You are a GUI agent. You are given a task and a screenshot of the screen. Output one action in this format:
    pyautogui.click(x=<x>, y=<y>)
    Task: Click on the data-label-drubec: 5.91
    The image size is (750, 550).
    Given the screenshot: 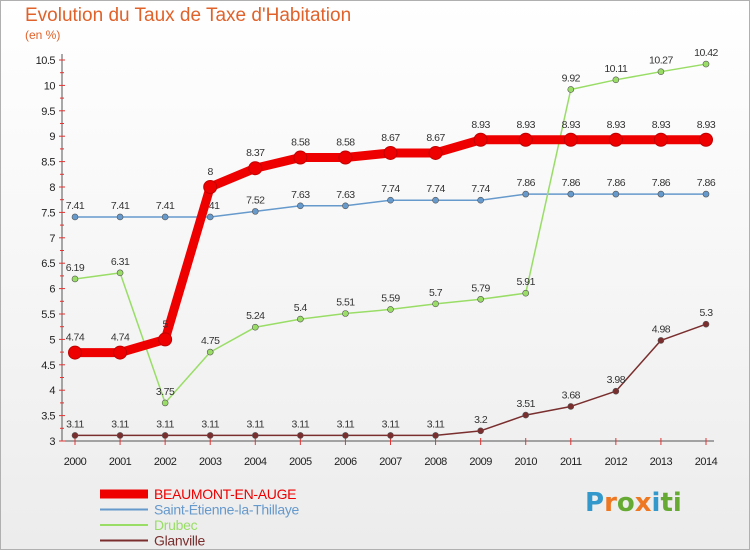 What is the action you would take?
    pyautogui.click(x=525, y=282)
    